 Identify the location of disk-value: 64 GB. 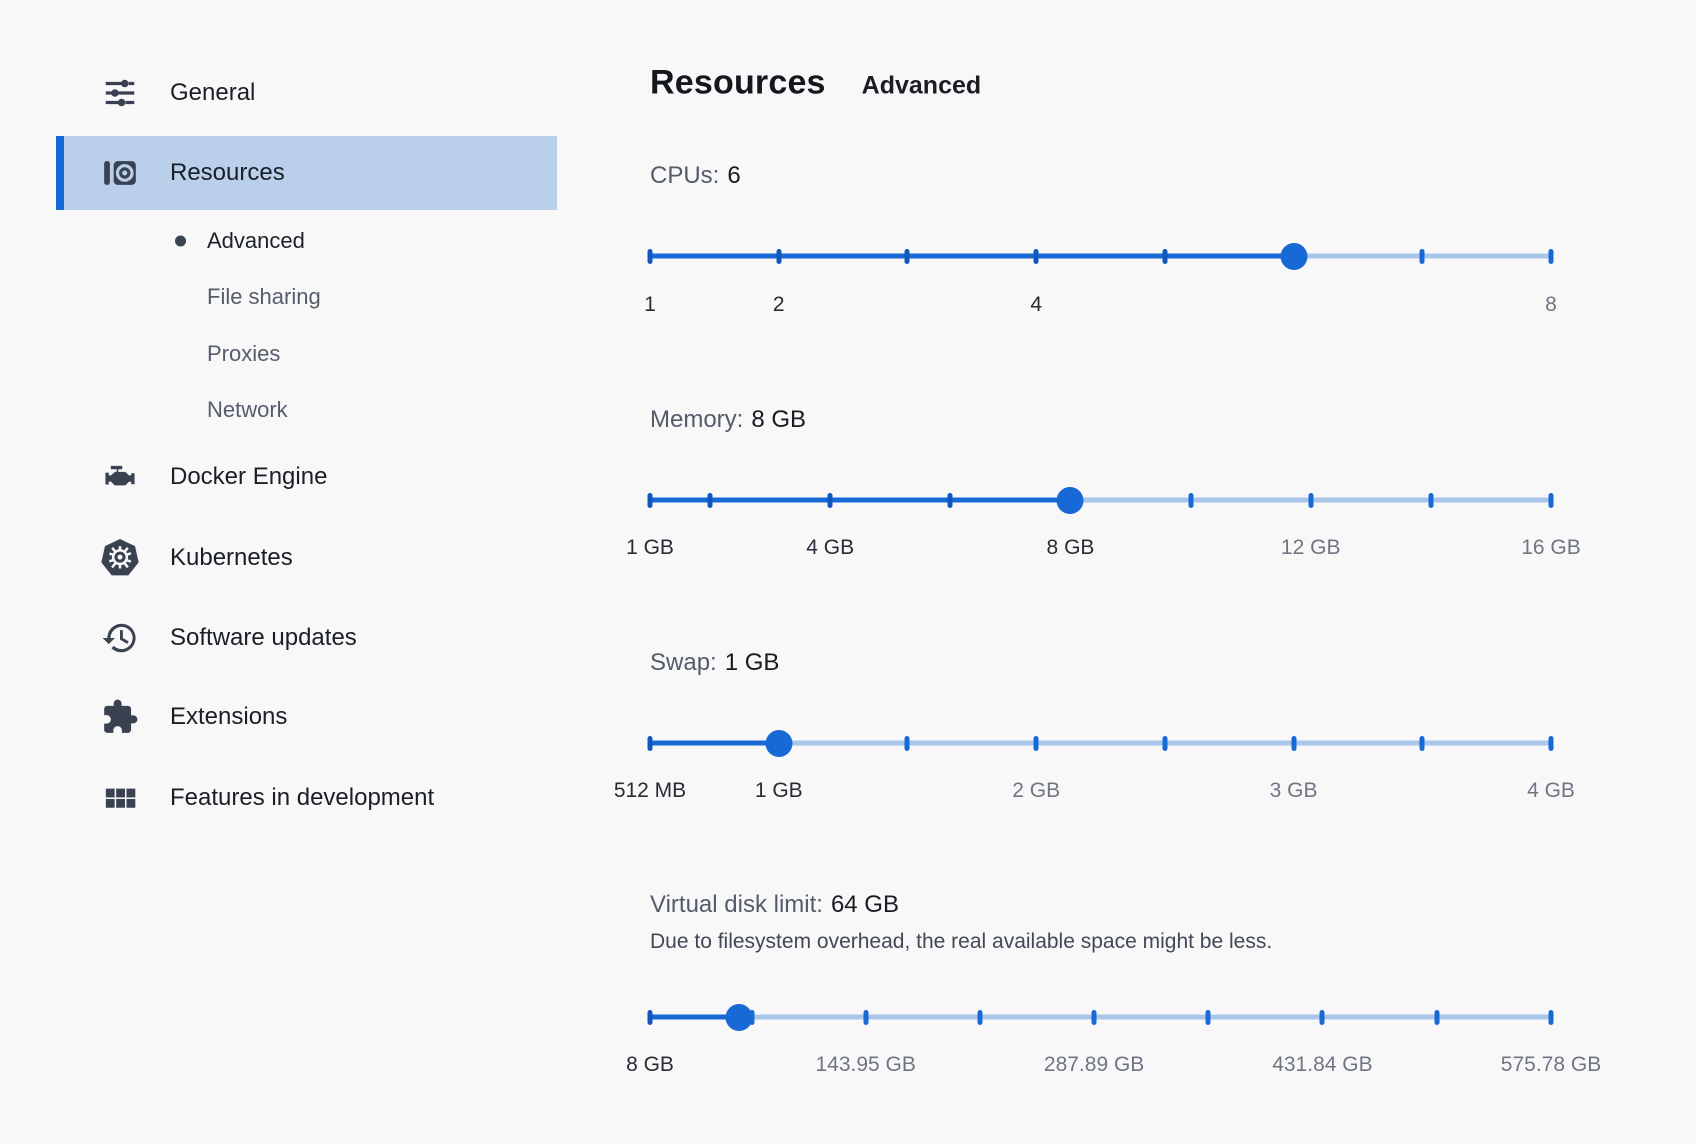
(864, 904).